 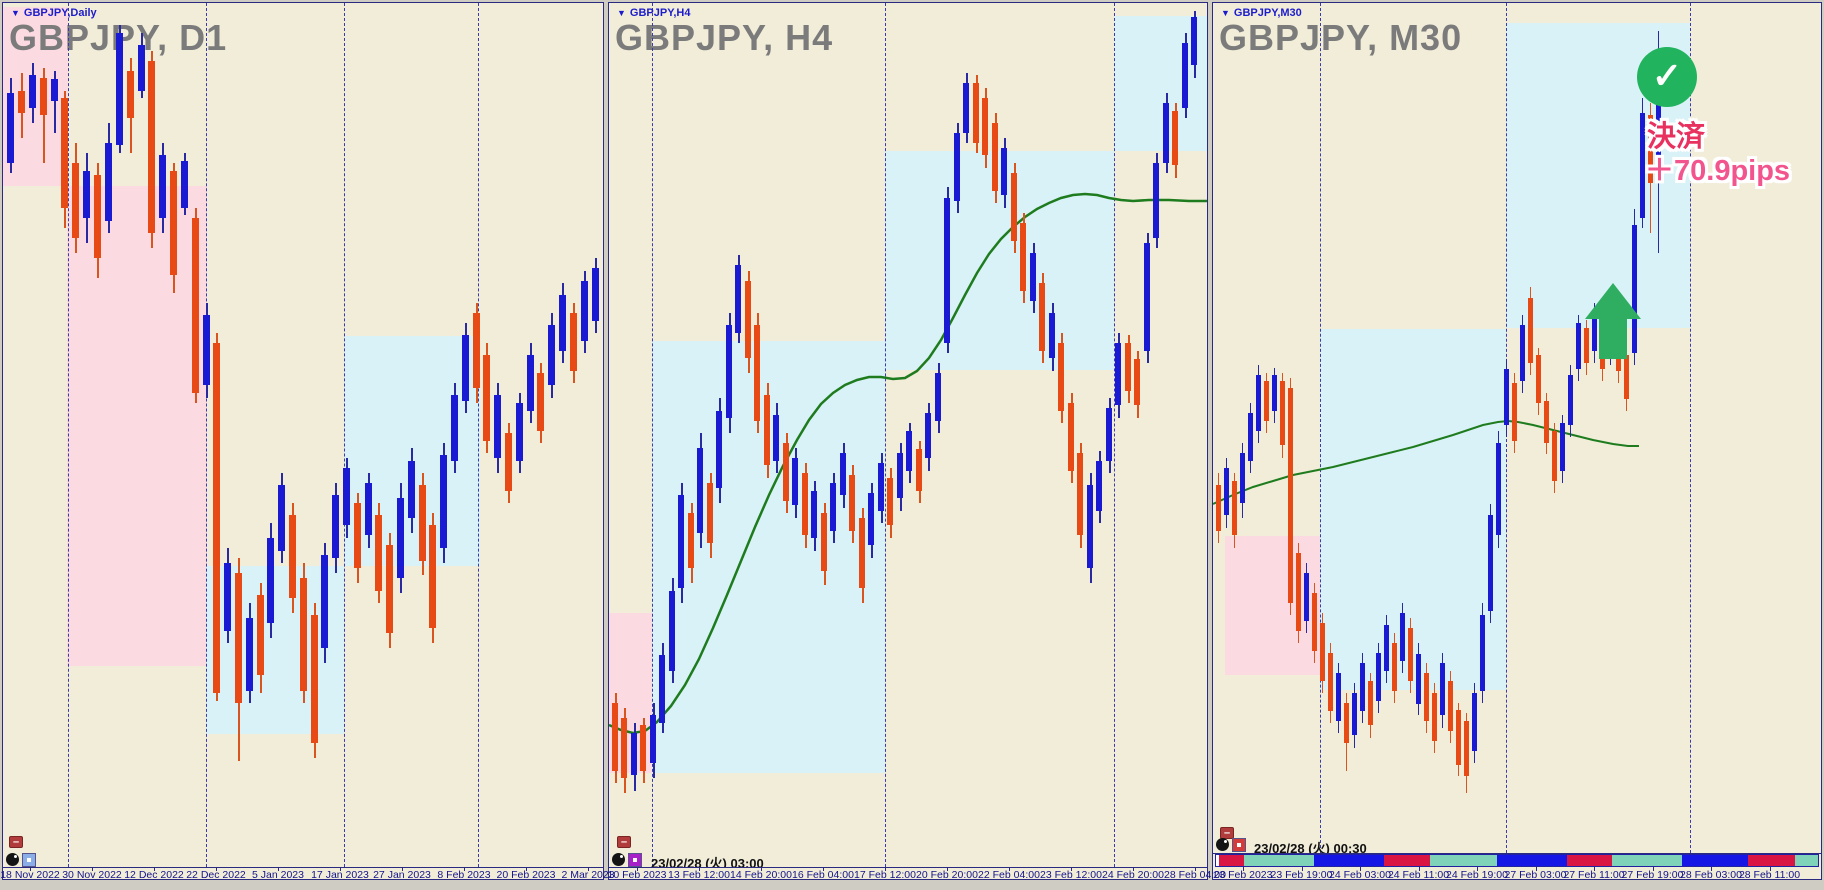 I want to click on axis-label: 22 Feb 04:00, so click(x=1009, y=875).